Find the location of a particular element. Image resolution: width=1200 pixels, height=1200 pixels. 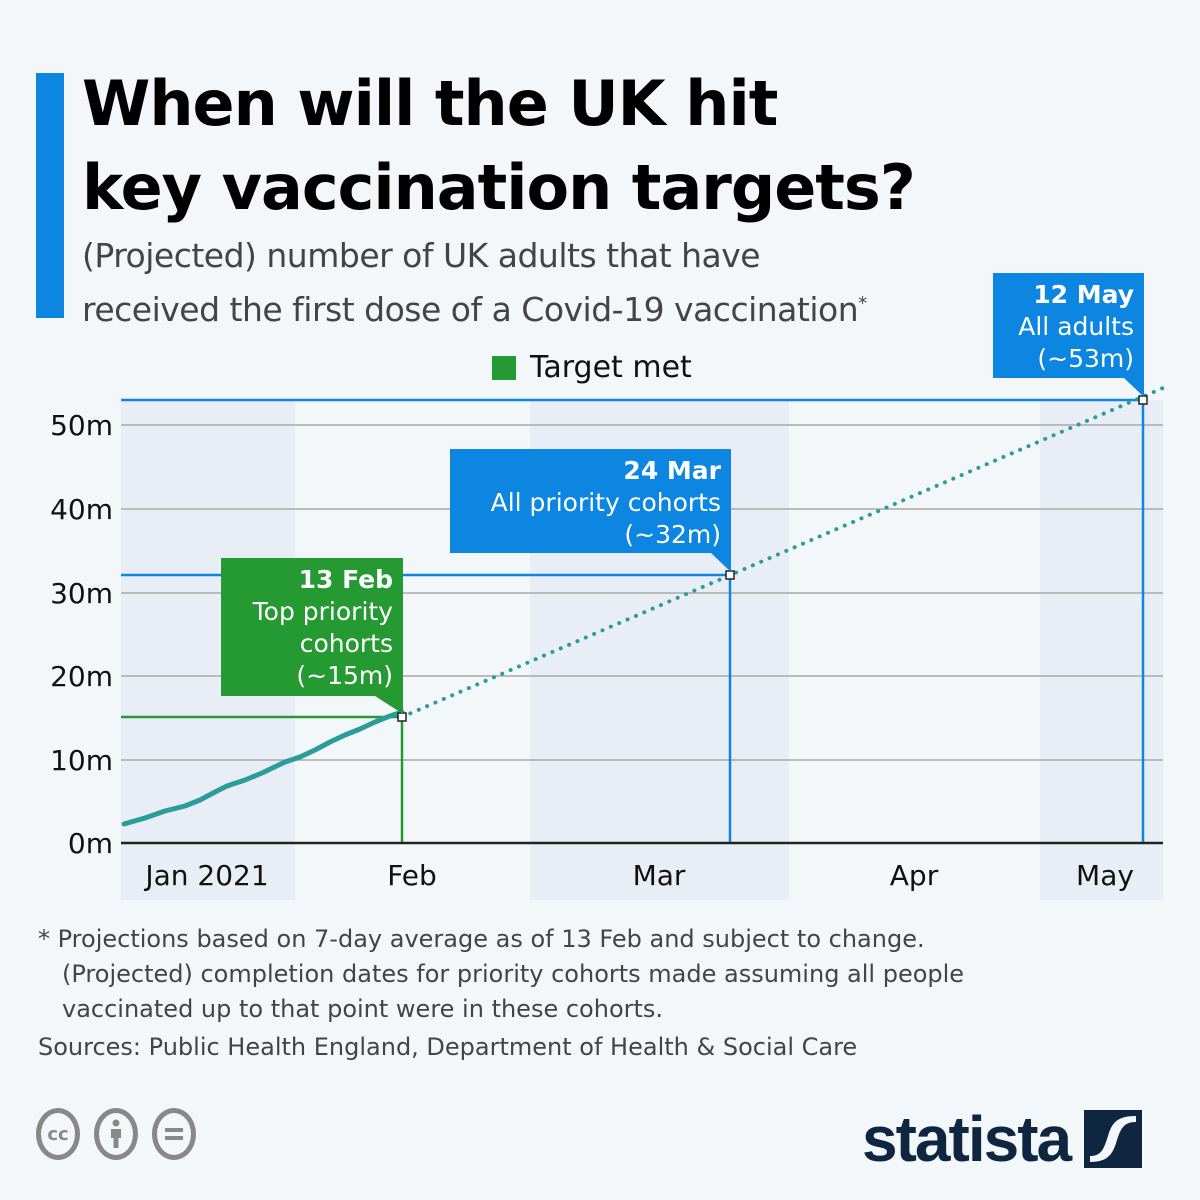

legend-label: Target met is located at coordinates (611, 367).